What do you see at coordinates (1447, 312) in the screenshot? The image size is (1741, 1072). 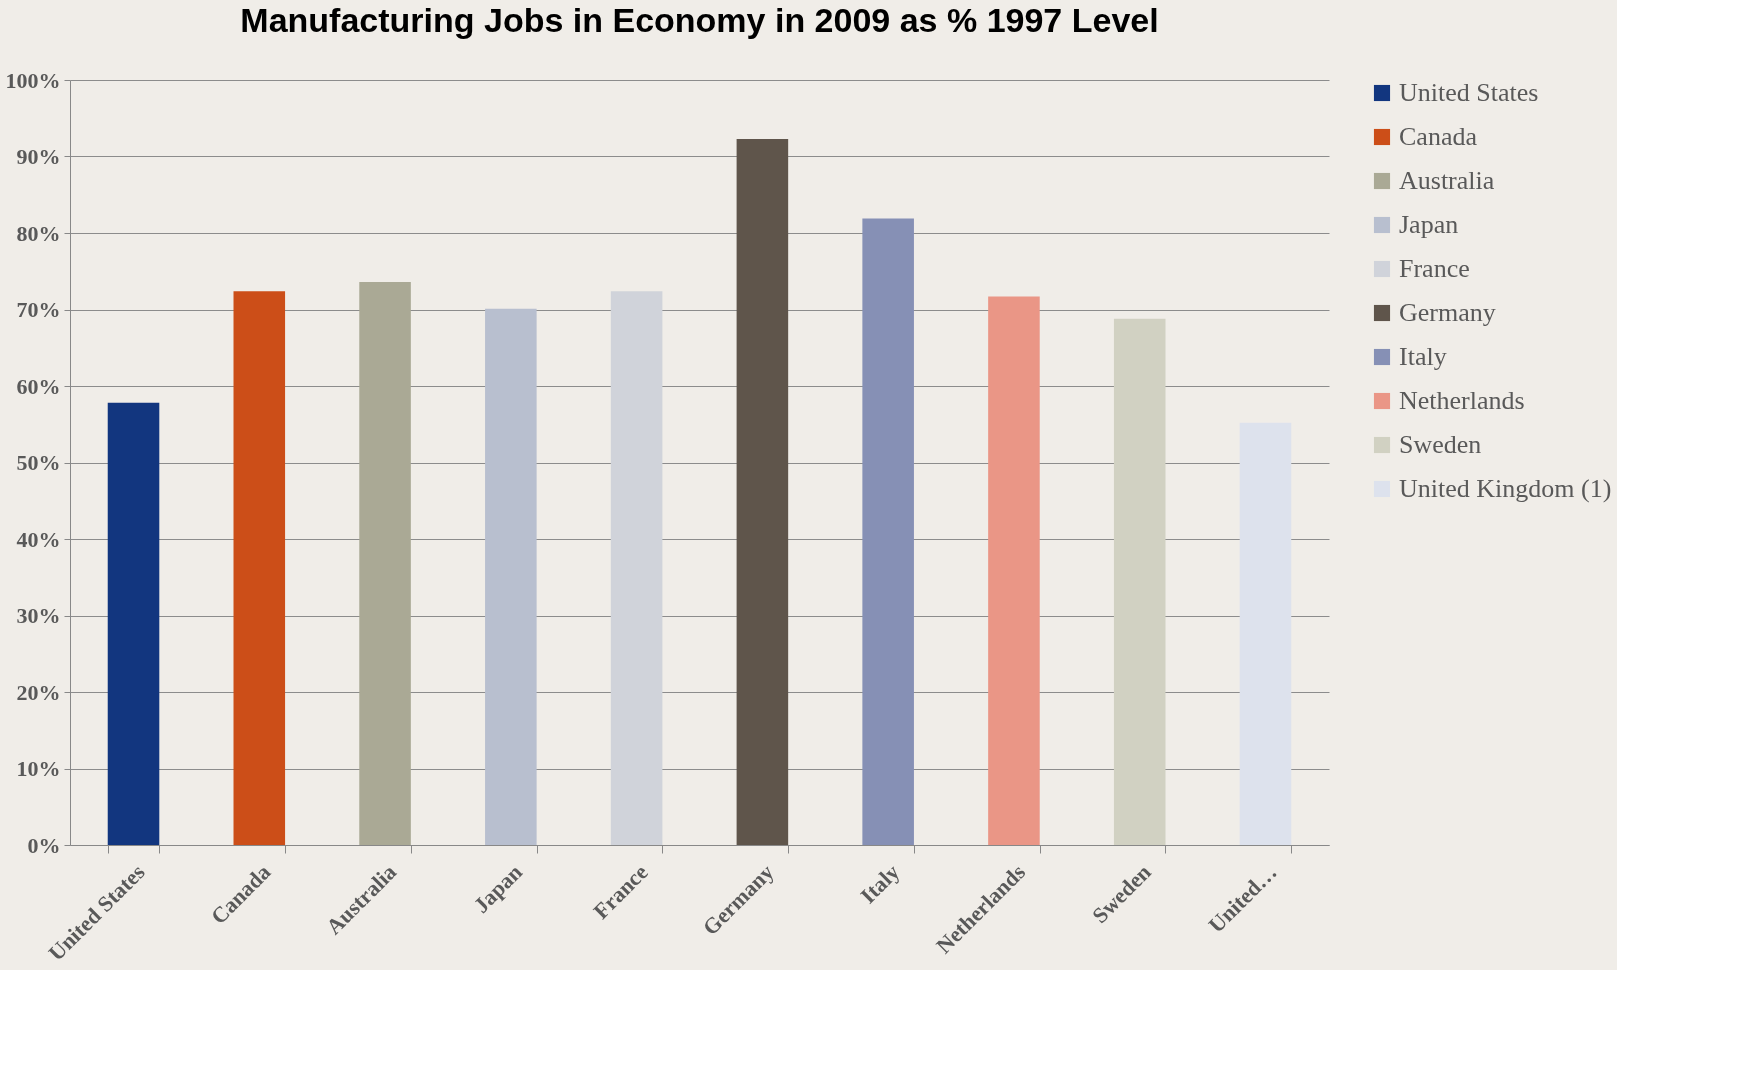 I see `legend-label: Germany` at bounding box center [1447, 312].